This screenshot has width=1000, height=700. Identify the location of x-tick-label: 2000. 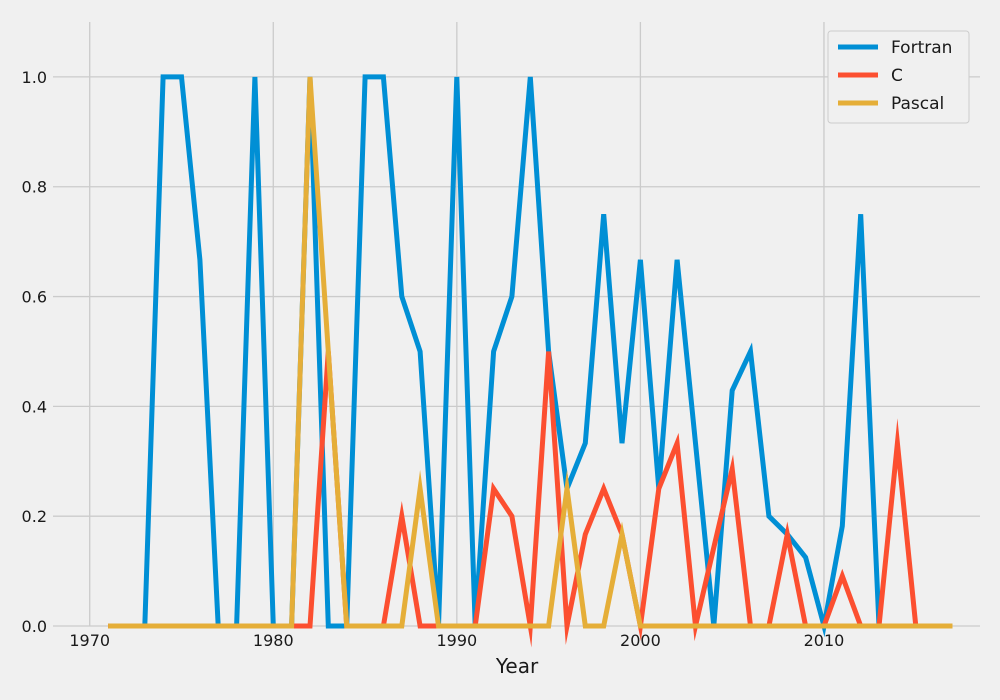
(640, 640).